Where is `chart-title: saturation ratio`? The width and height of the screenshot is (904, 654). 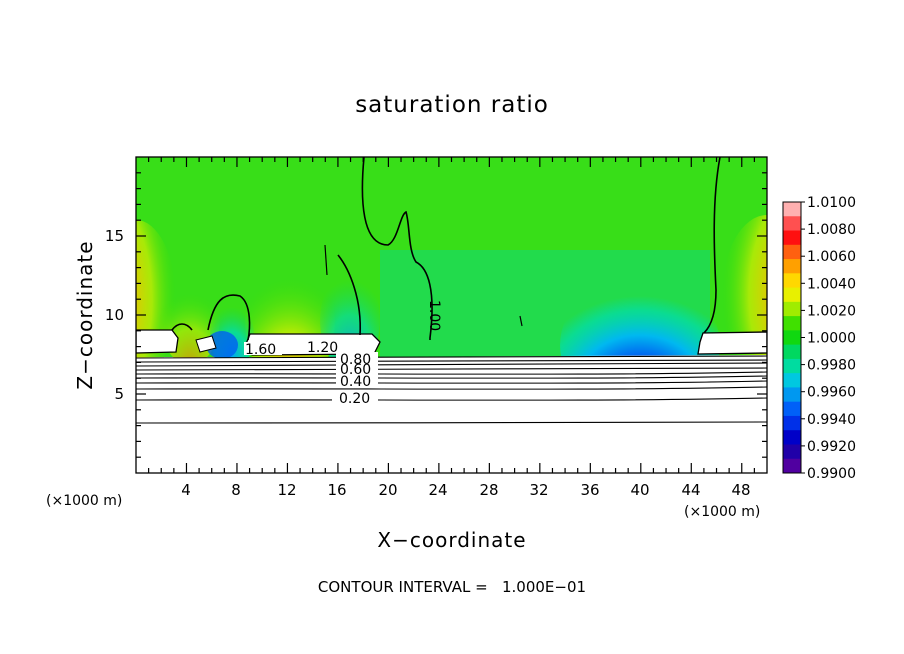 chart-title: saturation ratio is located at coordinates (452, 105).